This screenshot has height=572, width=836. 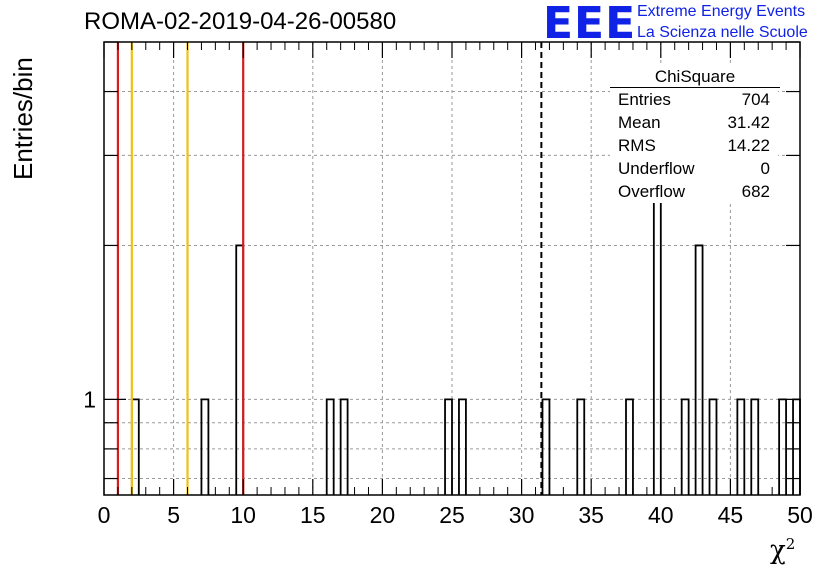 I want to click on stats-value: 704, so click(x=755, y=99).